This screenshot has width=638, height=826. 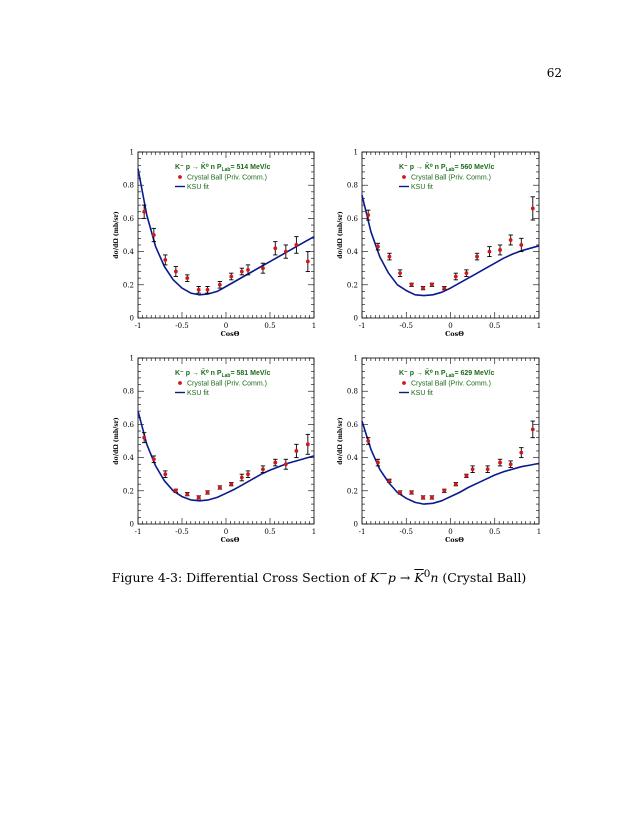 What do you see at coordinates (362, 532) in the screenshot?
I see `x-tick-label: -1` at bounding box center [362, 532].